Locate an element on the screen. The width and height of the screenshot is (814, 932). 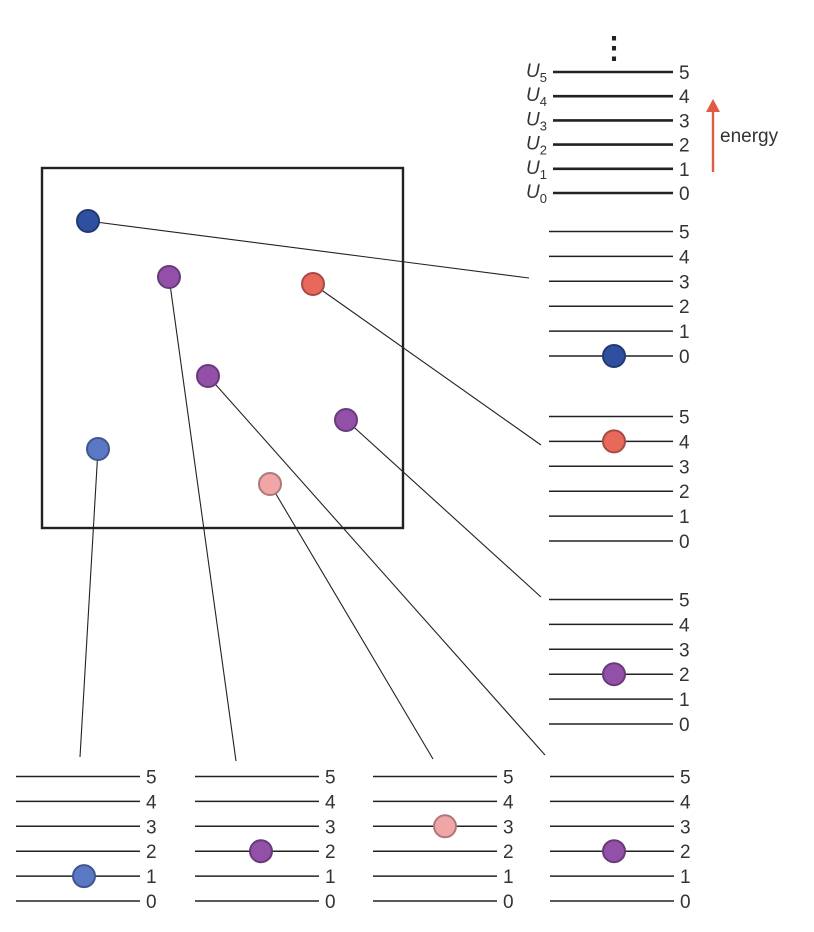
u-subscript: 1 is located at coordinates (543, 174).